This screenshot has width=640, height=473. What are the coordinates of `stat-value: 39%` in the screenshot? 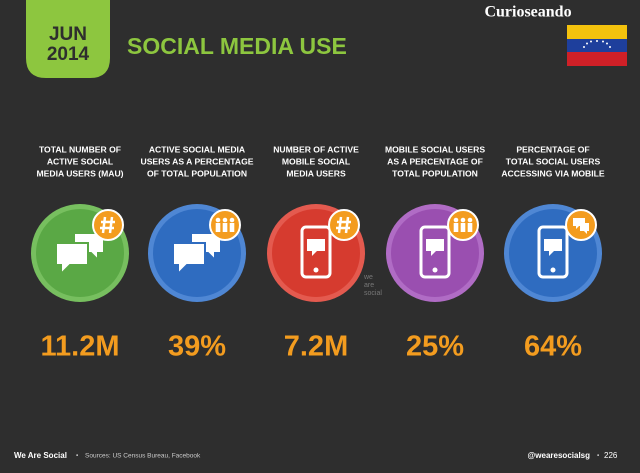 It's located at (197, 347).